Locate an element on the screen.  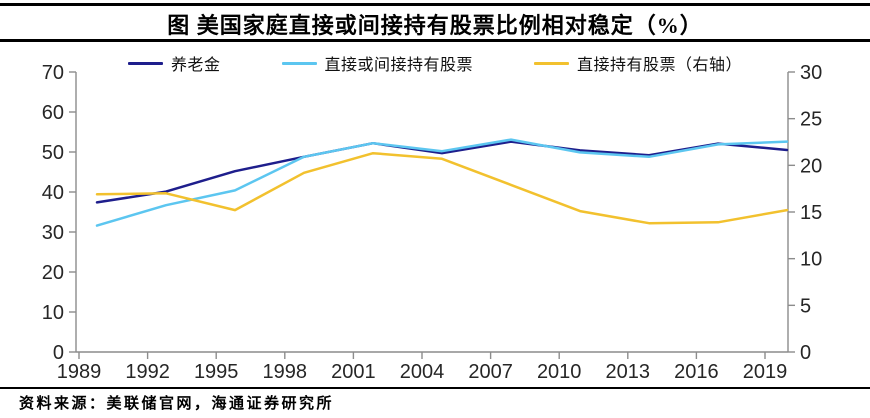
x-axis-tick-label: 1992 is located at coordinates (147, 372).